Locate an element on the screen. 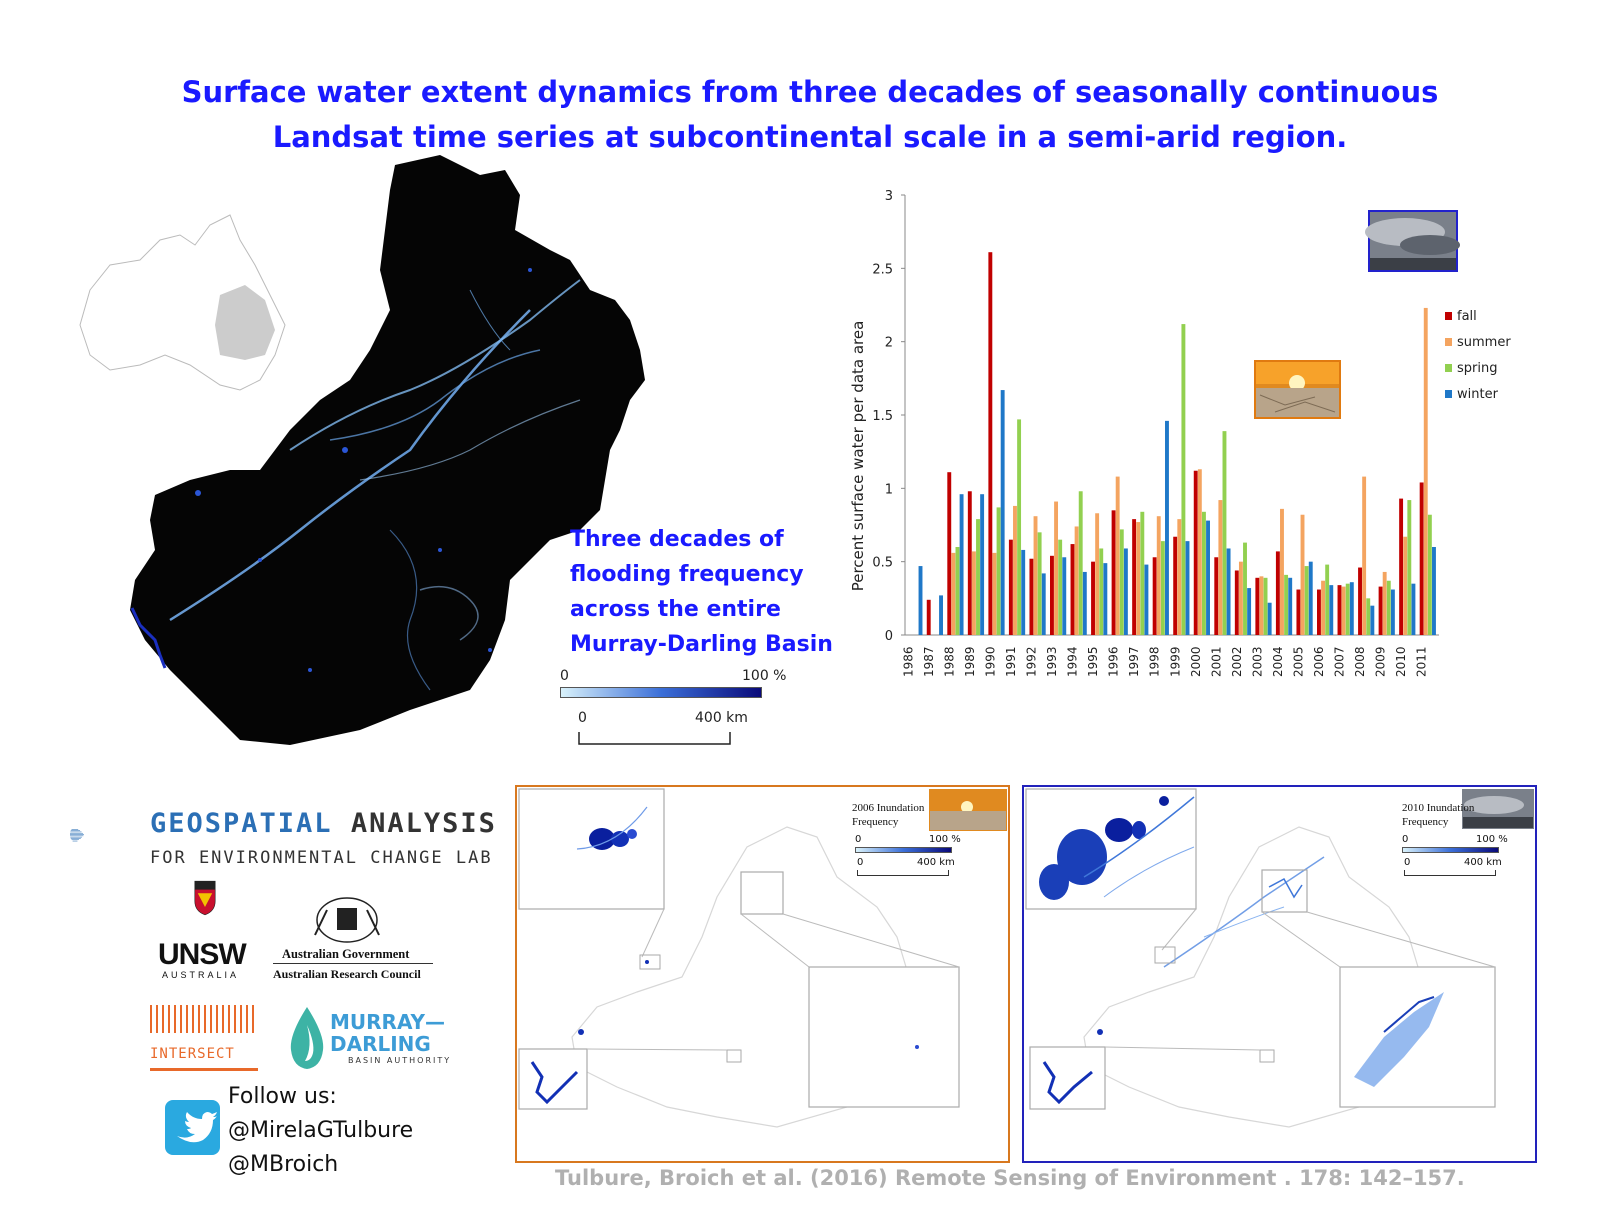 The width and height of the screenshot is (1616, 1216). chart-y-tick-label: 0.5 is located at coordinates (882, 563).